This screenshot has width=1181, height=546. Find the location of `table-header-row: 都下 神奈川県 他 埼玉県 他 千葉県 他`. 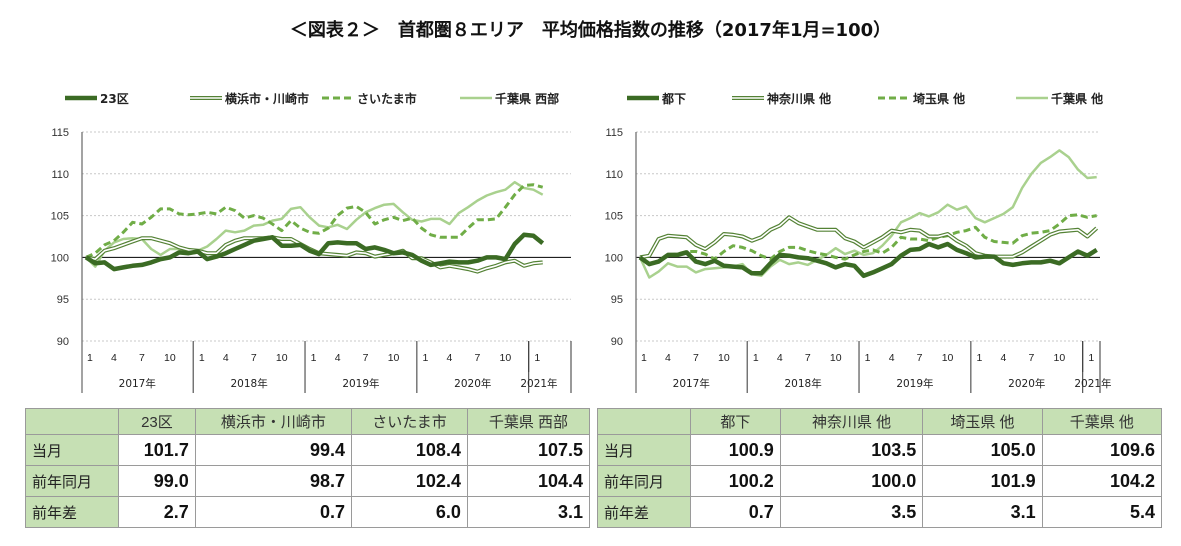

table-header-row: 都下 神奈川県 他 埼玉県 他 千葉県 他 is located at coordinates (880, 421).